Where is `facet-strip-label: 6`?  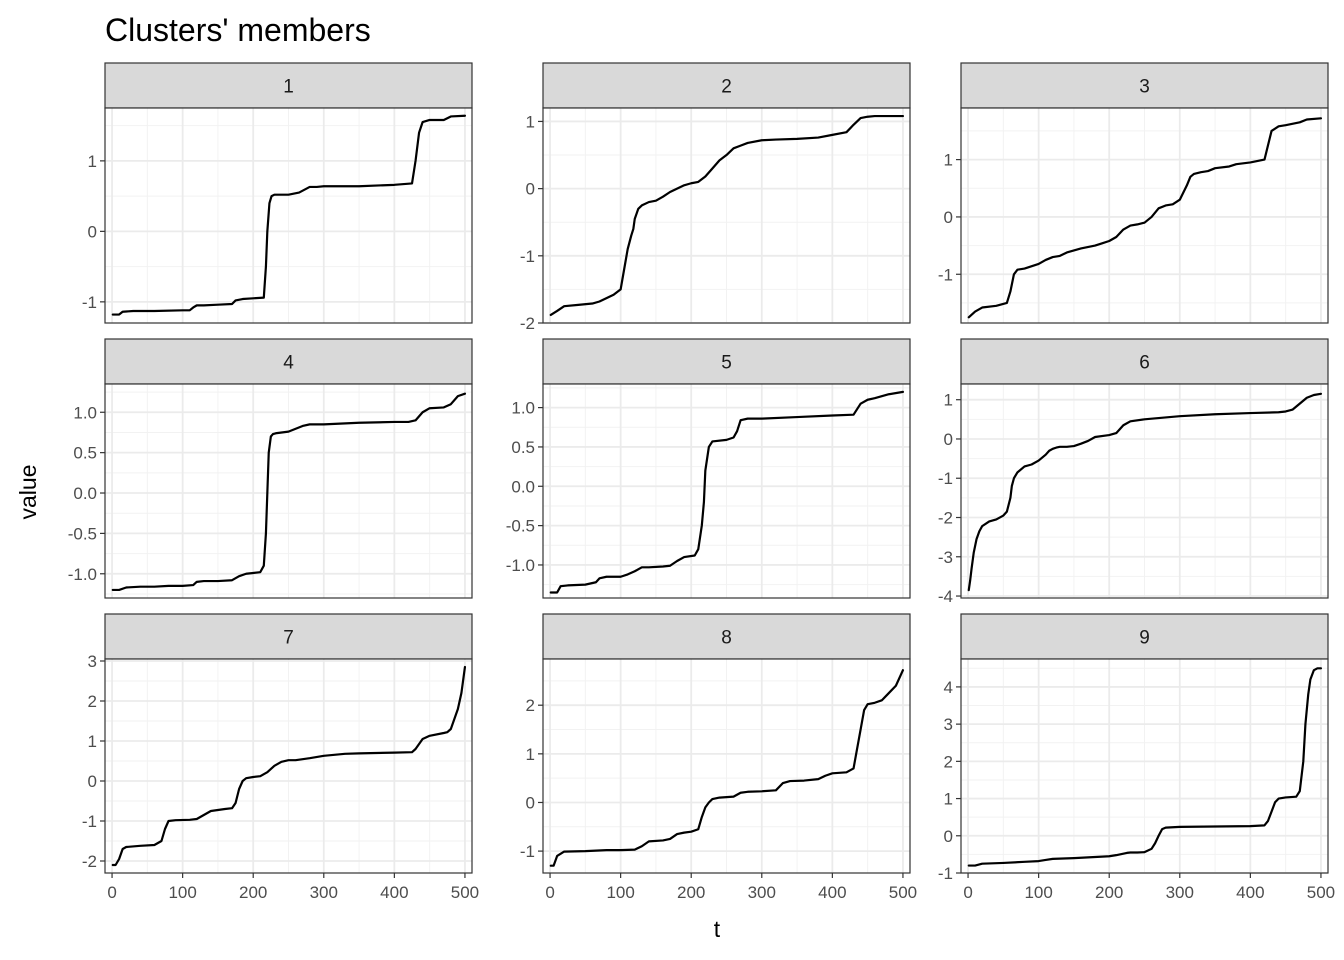
facet-strip-label: 6 is located at coordinates (1144, 363).